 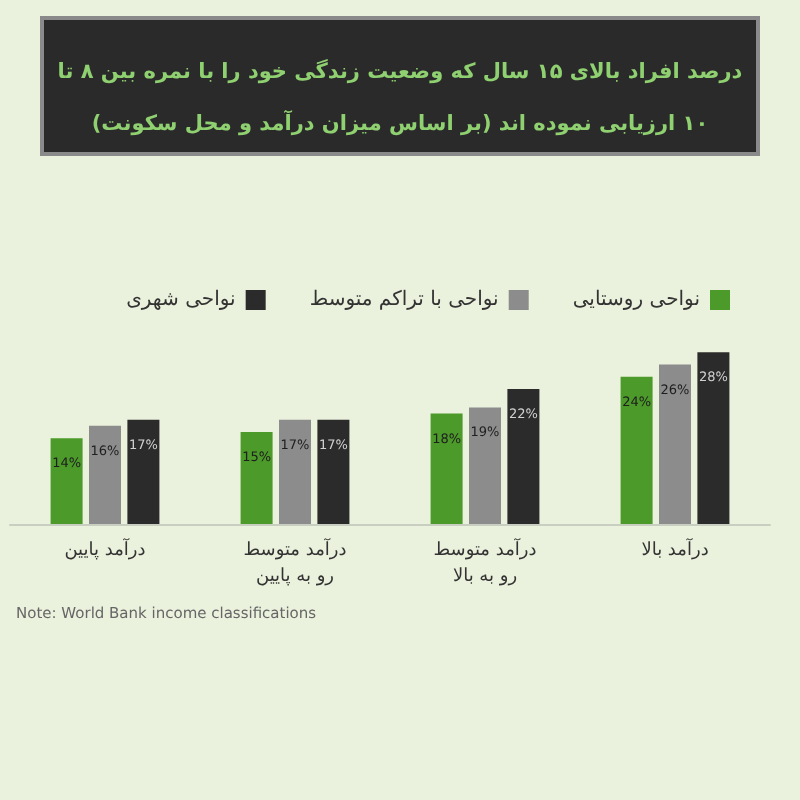 What do you see at coordinates (295, 562) in the screenshot?
I see `x-tick-label: درآمد متوسط رو به پایین` at bounding box center [295, 562].